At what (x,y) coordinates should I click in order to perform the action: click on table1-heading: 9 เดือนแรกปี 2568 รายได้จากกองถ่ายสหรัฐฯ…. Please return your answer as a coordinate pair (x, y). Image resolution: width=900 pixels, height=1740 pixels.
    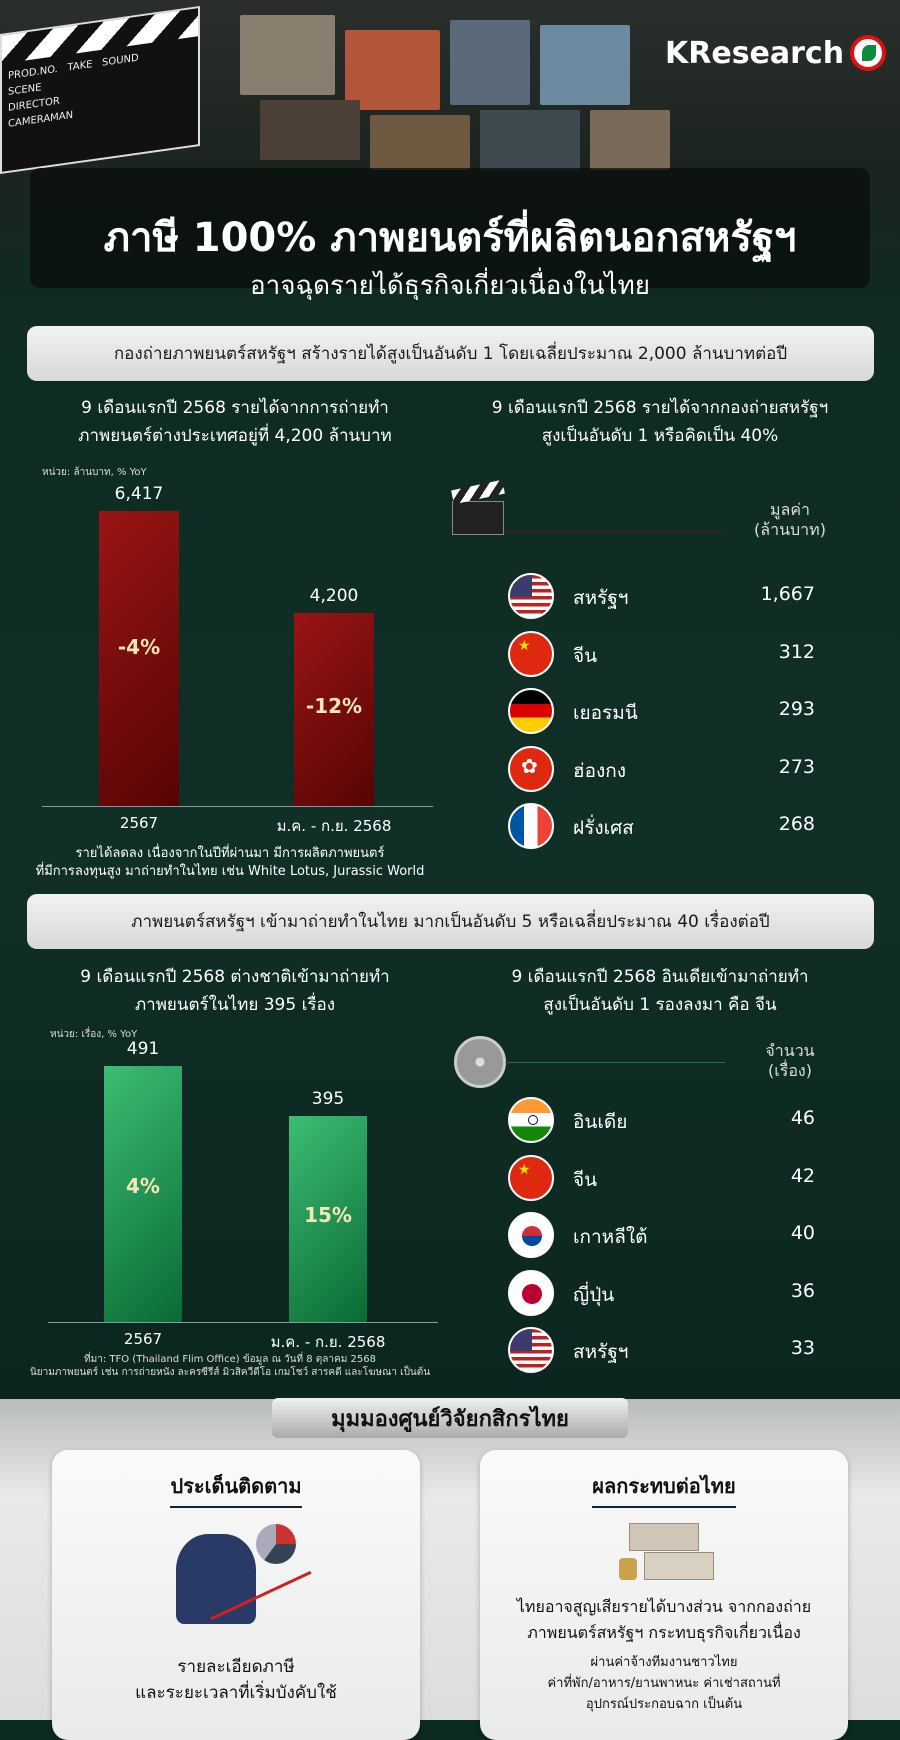
    Looking at the image, I should click on (660, 422).